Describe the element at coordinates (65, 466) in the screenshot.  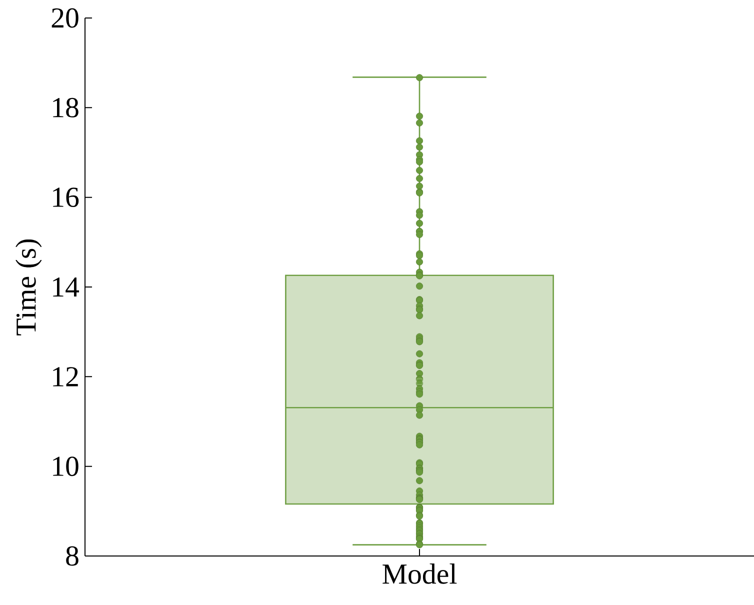
I see `y-tick-label: 10` at that location.